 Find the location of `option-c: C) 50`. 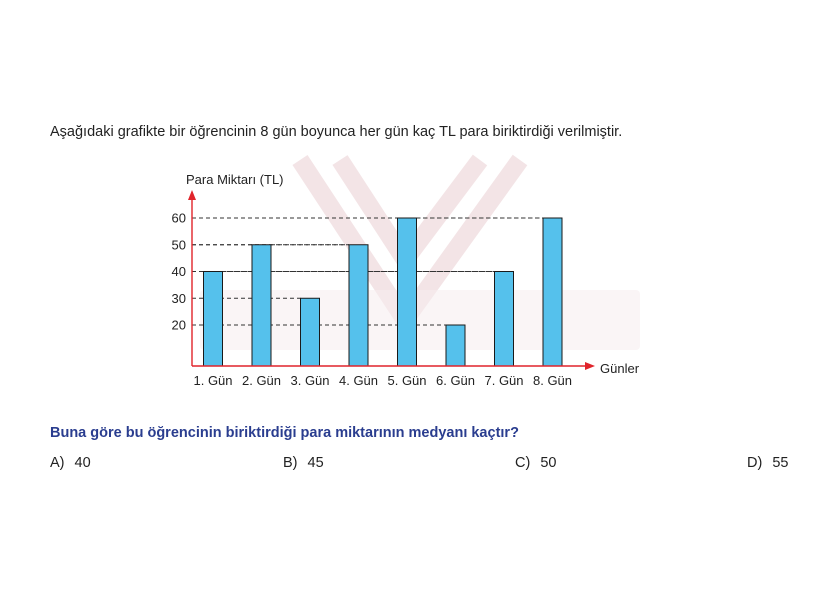

option-c: C) 50 is located at coordinates (535, 463).